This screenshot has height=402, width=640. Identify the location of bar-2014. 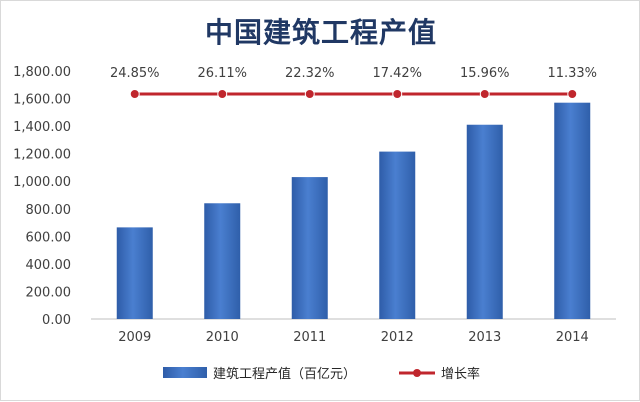
(572, 210).